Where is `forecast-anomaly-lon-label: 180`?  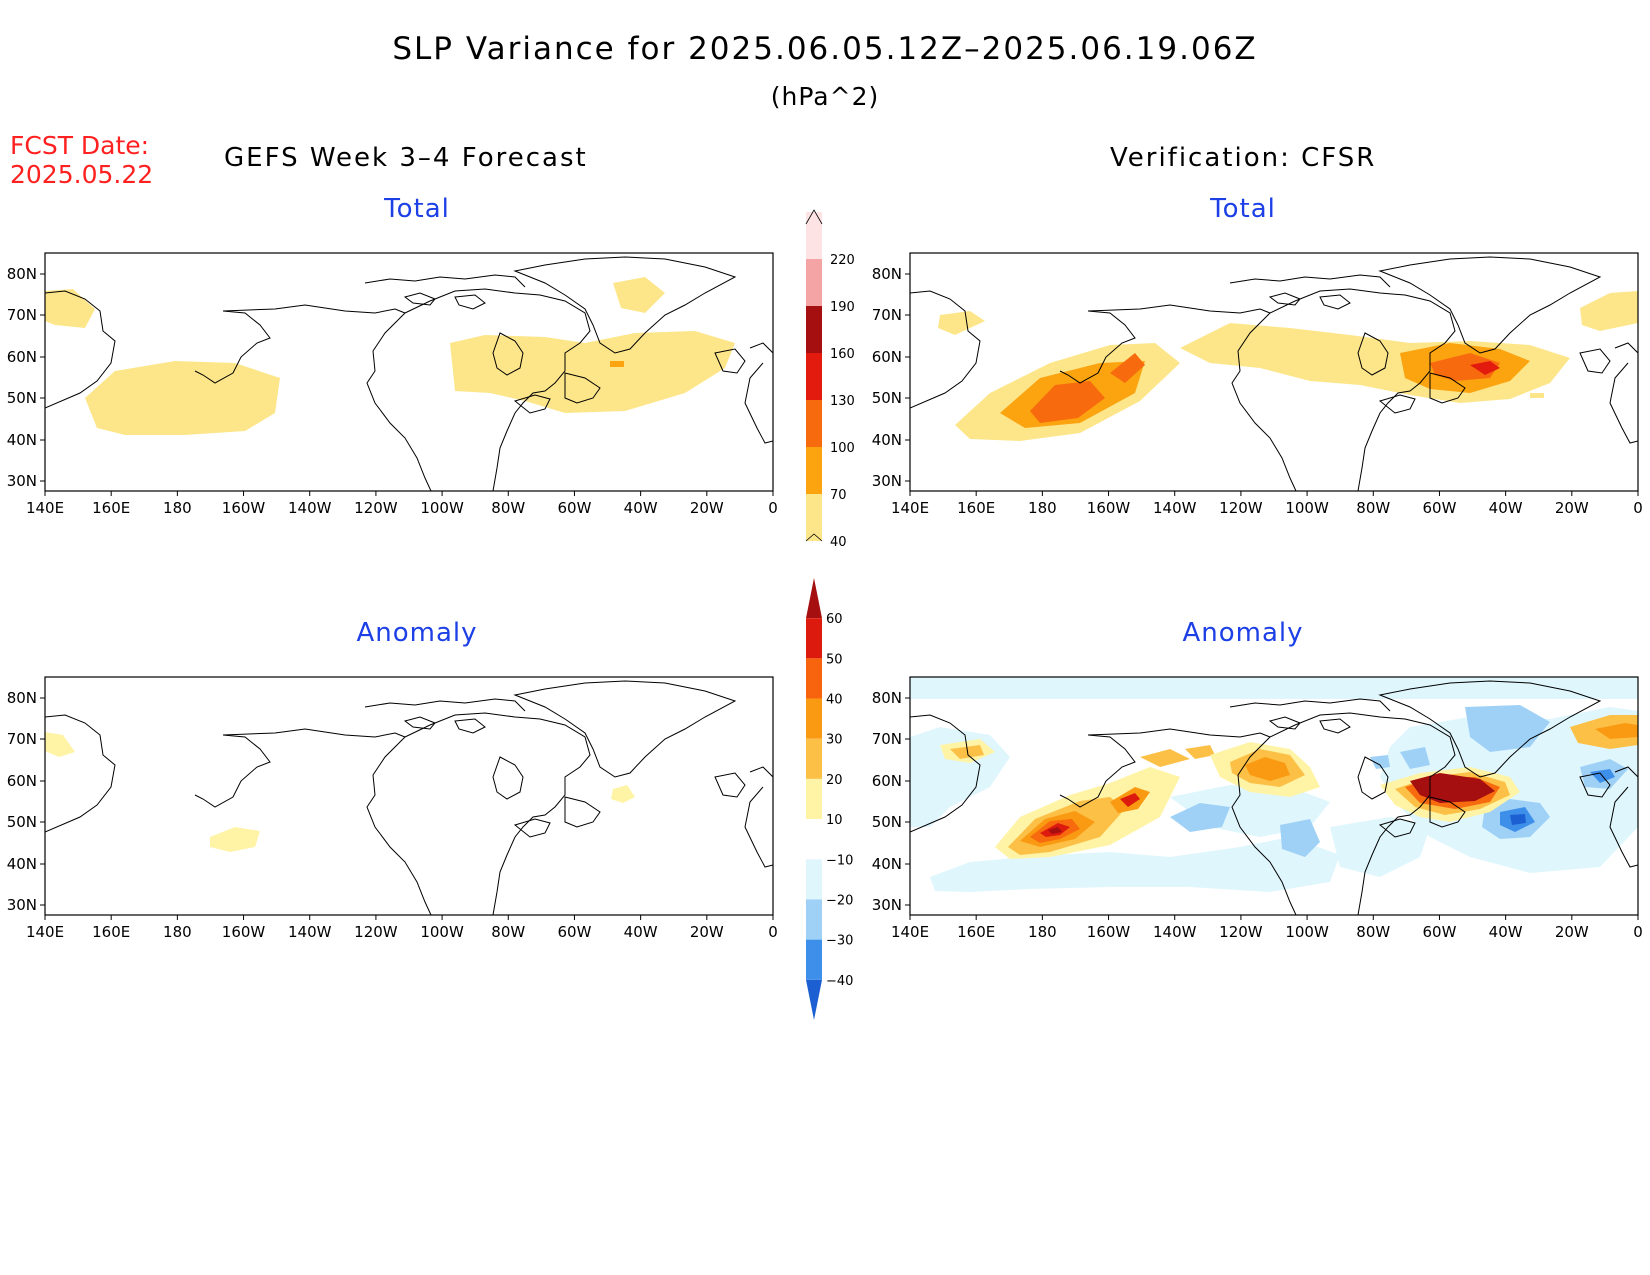 forecast-anomaly-lon-label: 180 is located at coordinates (177, 932).